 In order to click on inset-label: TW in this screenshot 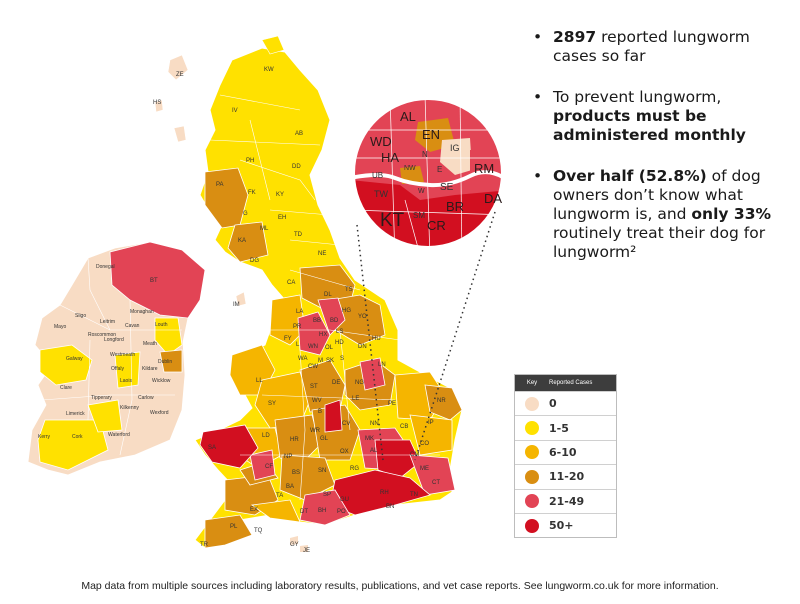, I will do `click(381, 194)`.